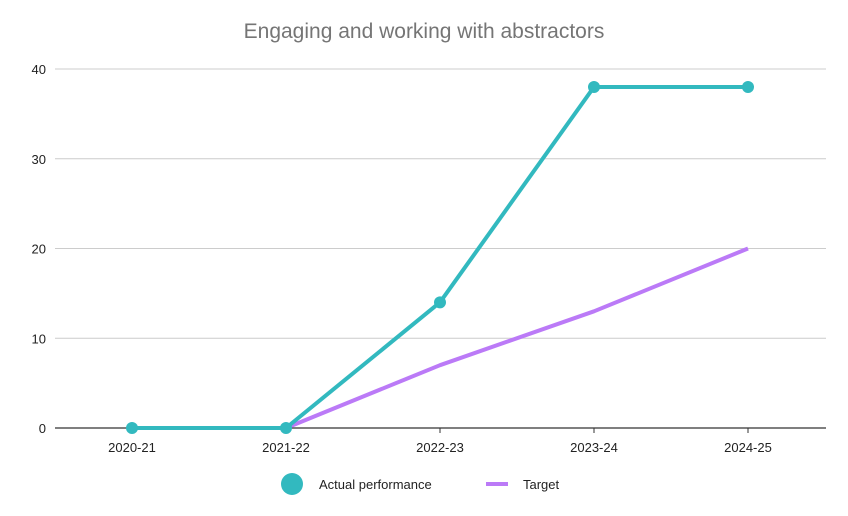  Describe the element at coordinates (39, 69) in the screenshot. I see `y-tick-label: 40` at that location.